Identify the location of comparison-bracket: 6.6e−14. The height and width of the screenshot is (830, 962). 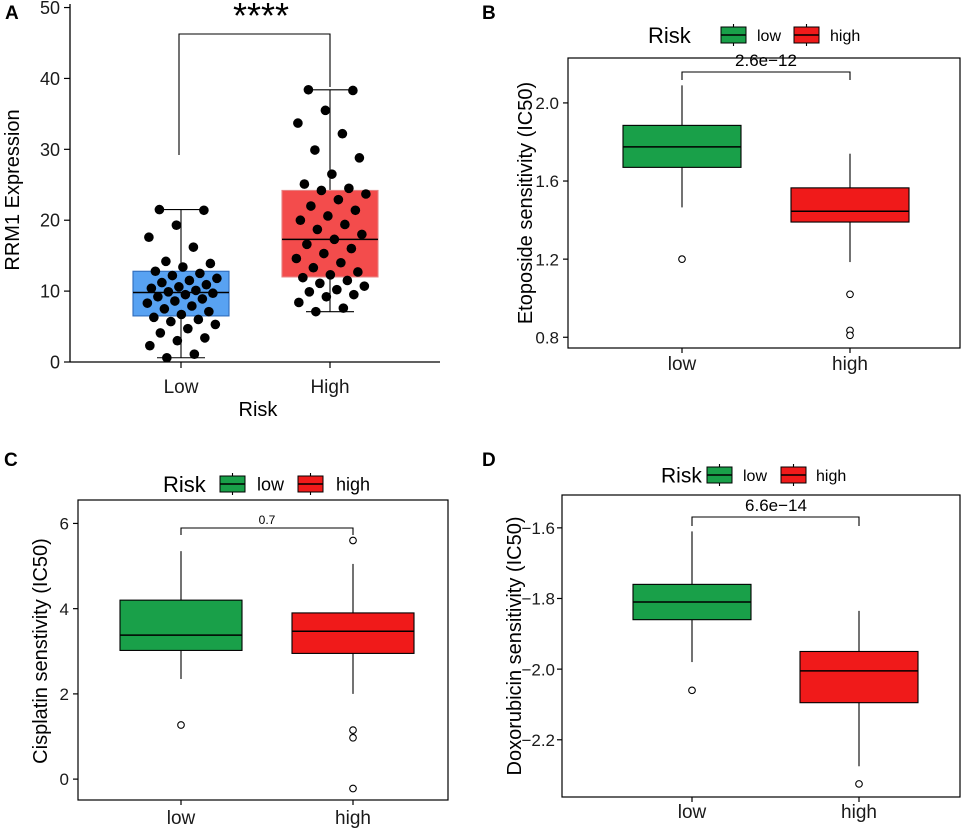
(775, 511).